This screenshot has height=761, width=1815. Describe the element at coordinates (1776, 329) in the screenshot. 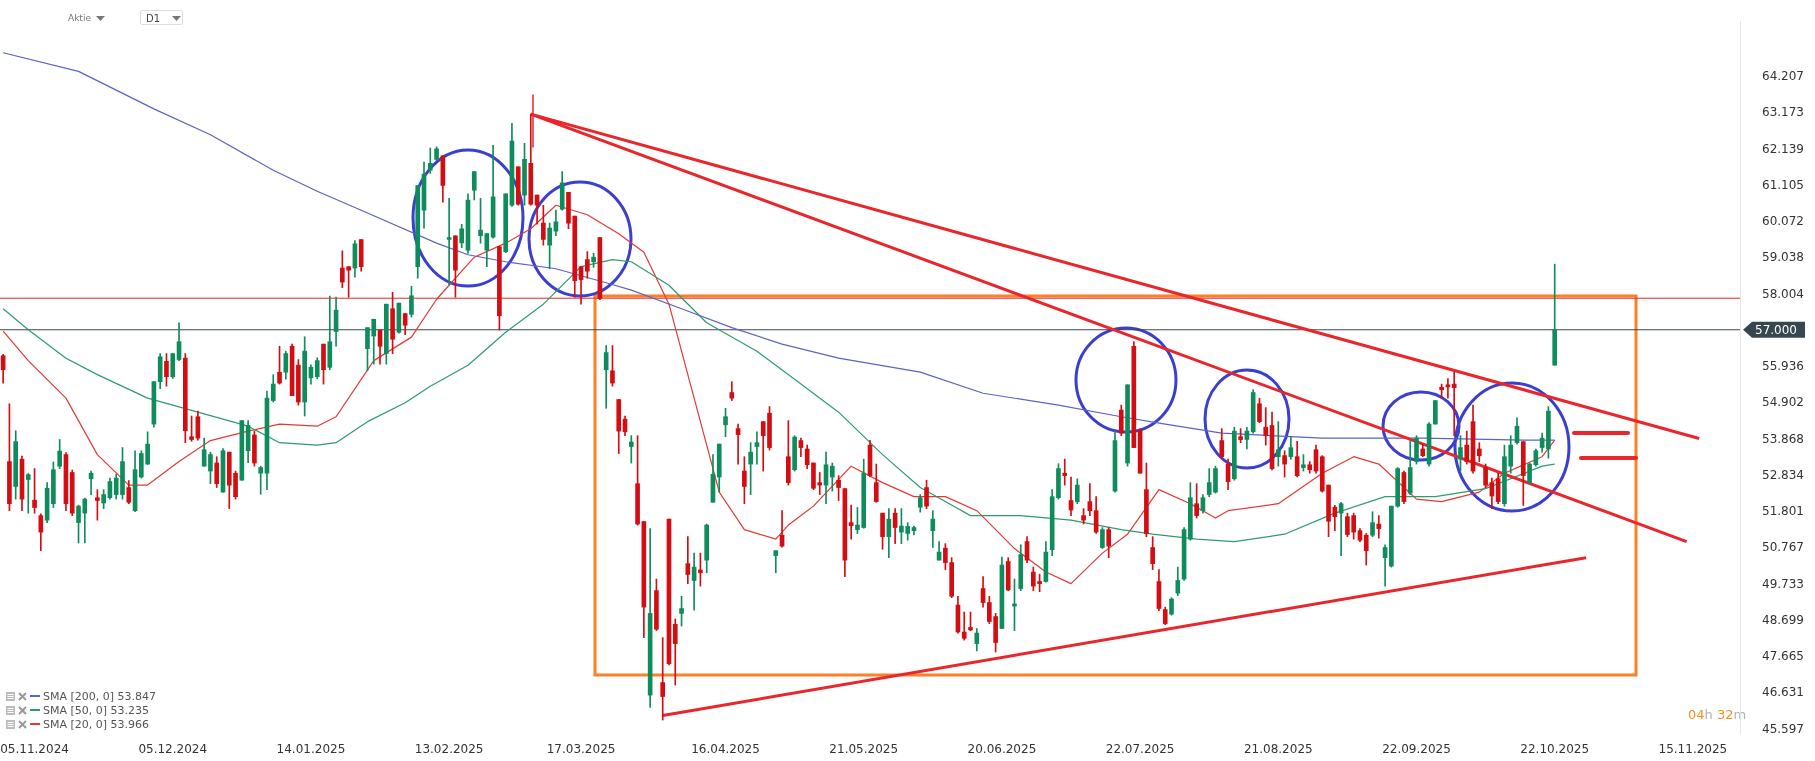

I see `ref-line-label: 57.000` at that location.